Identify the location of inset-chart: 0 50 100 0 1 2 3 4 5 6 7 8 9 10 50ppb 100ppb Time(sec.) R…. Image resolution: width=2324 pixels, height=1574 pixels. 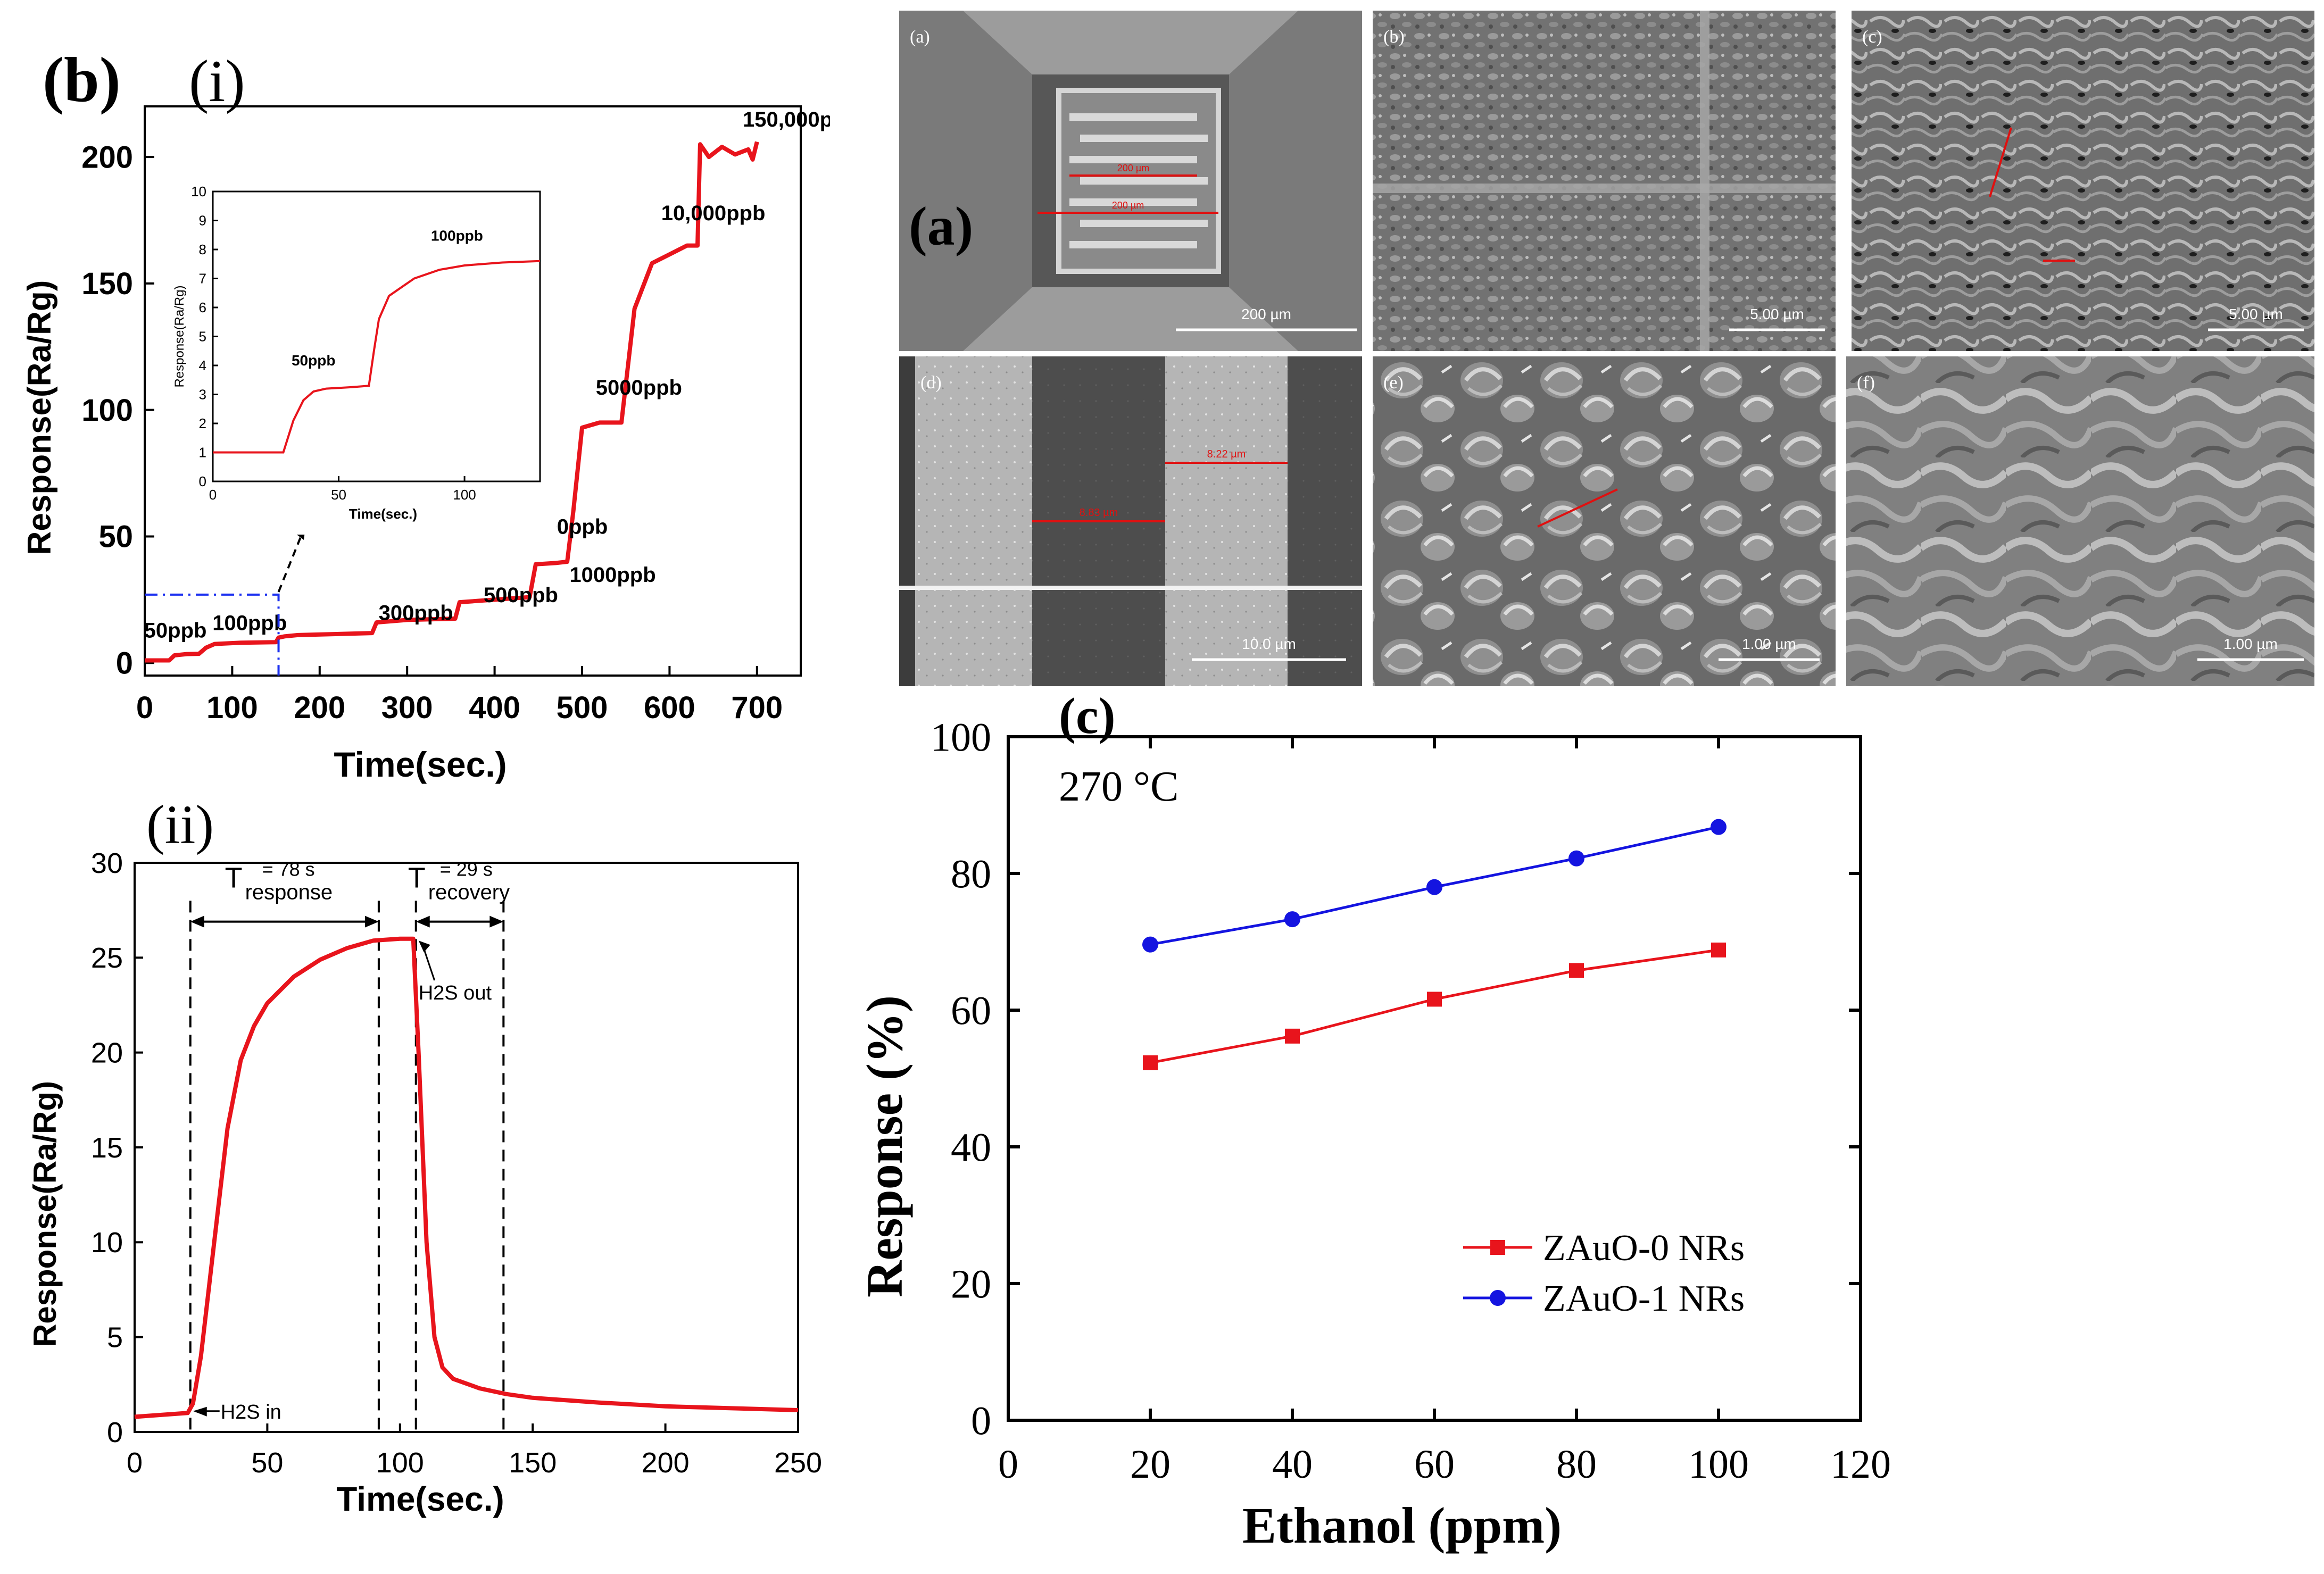
(364, 358).